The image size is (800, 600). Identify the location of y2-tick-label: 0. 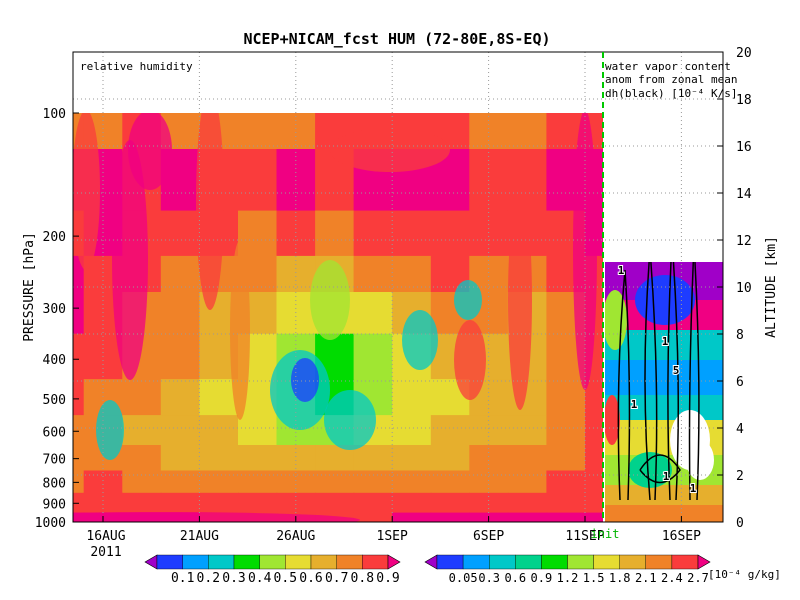
(740, 523).